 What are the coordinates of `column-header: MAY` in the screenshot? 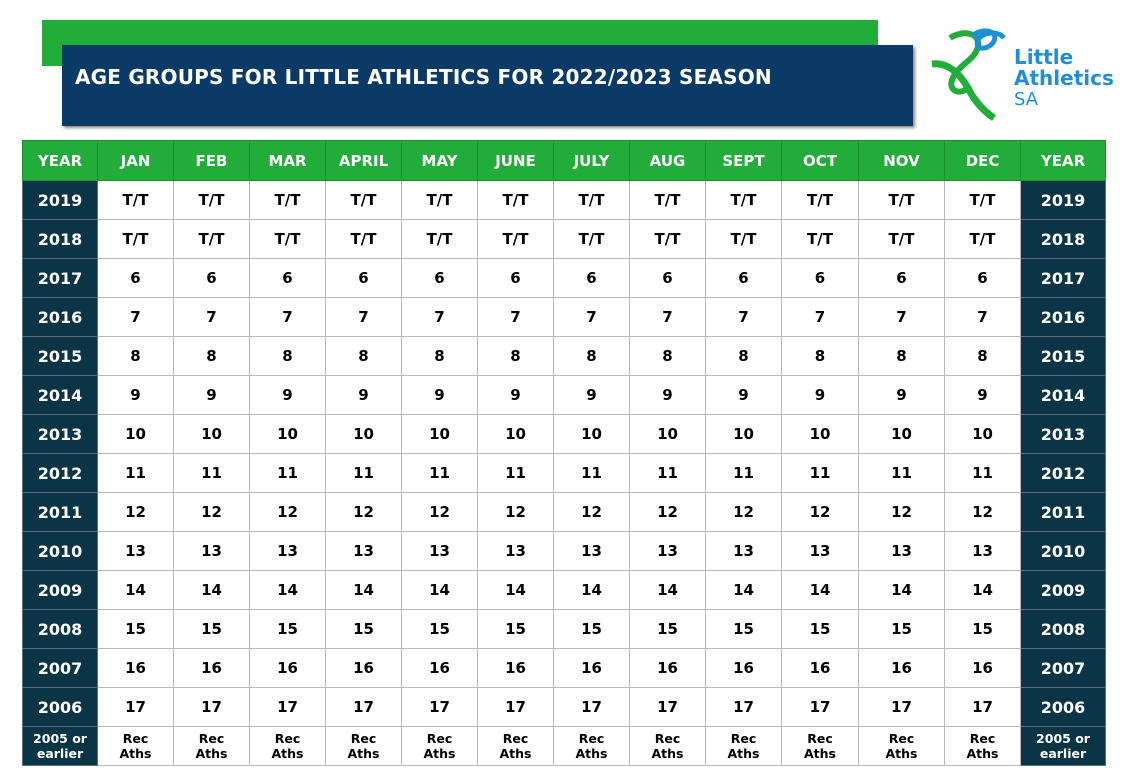 It's located at (439, 160).